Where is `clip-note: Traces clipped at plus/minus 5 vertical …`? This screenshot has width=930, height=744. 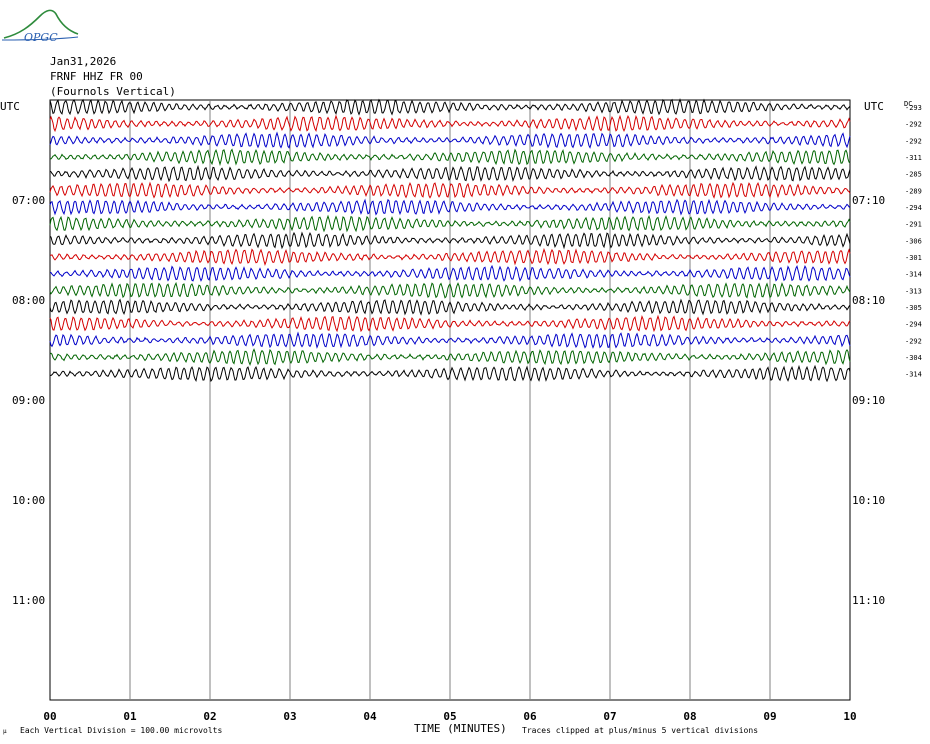
clip-note: Traces clipped at plus/minus 5 vertical … is located at coordinates (640, 730).